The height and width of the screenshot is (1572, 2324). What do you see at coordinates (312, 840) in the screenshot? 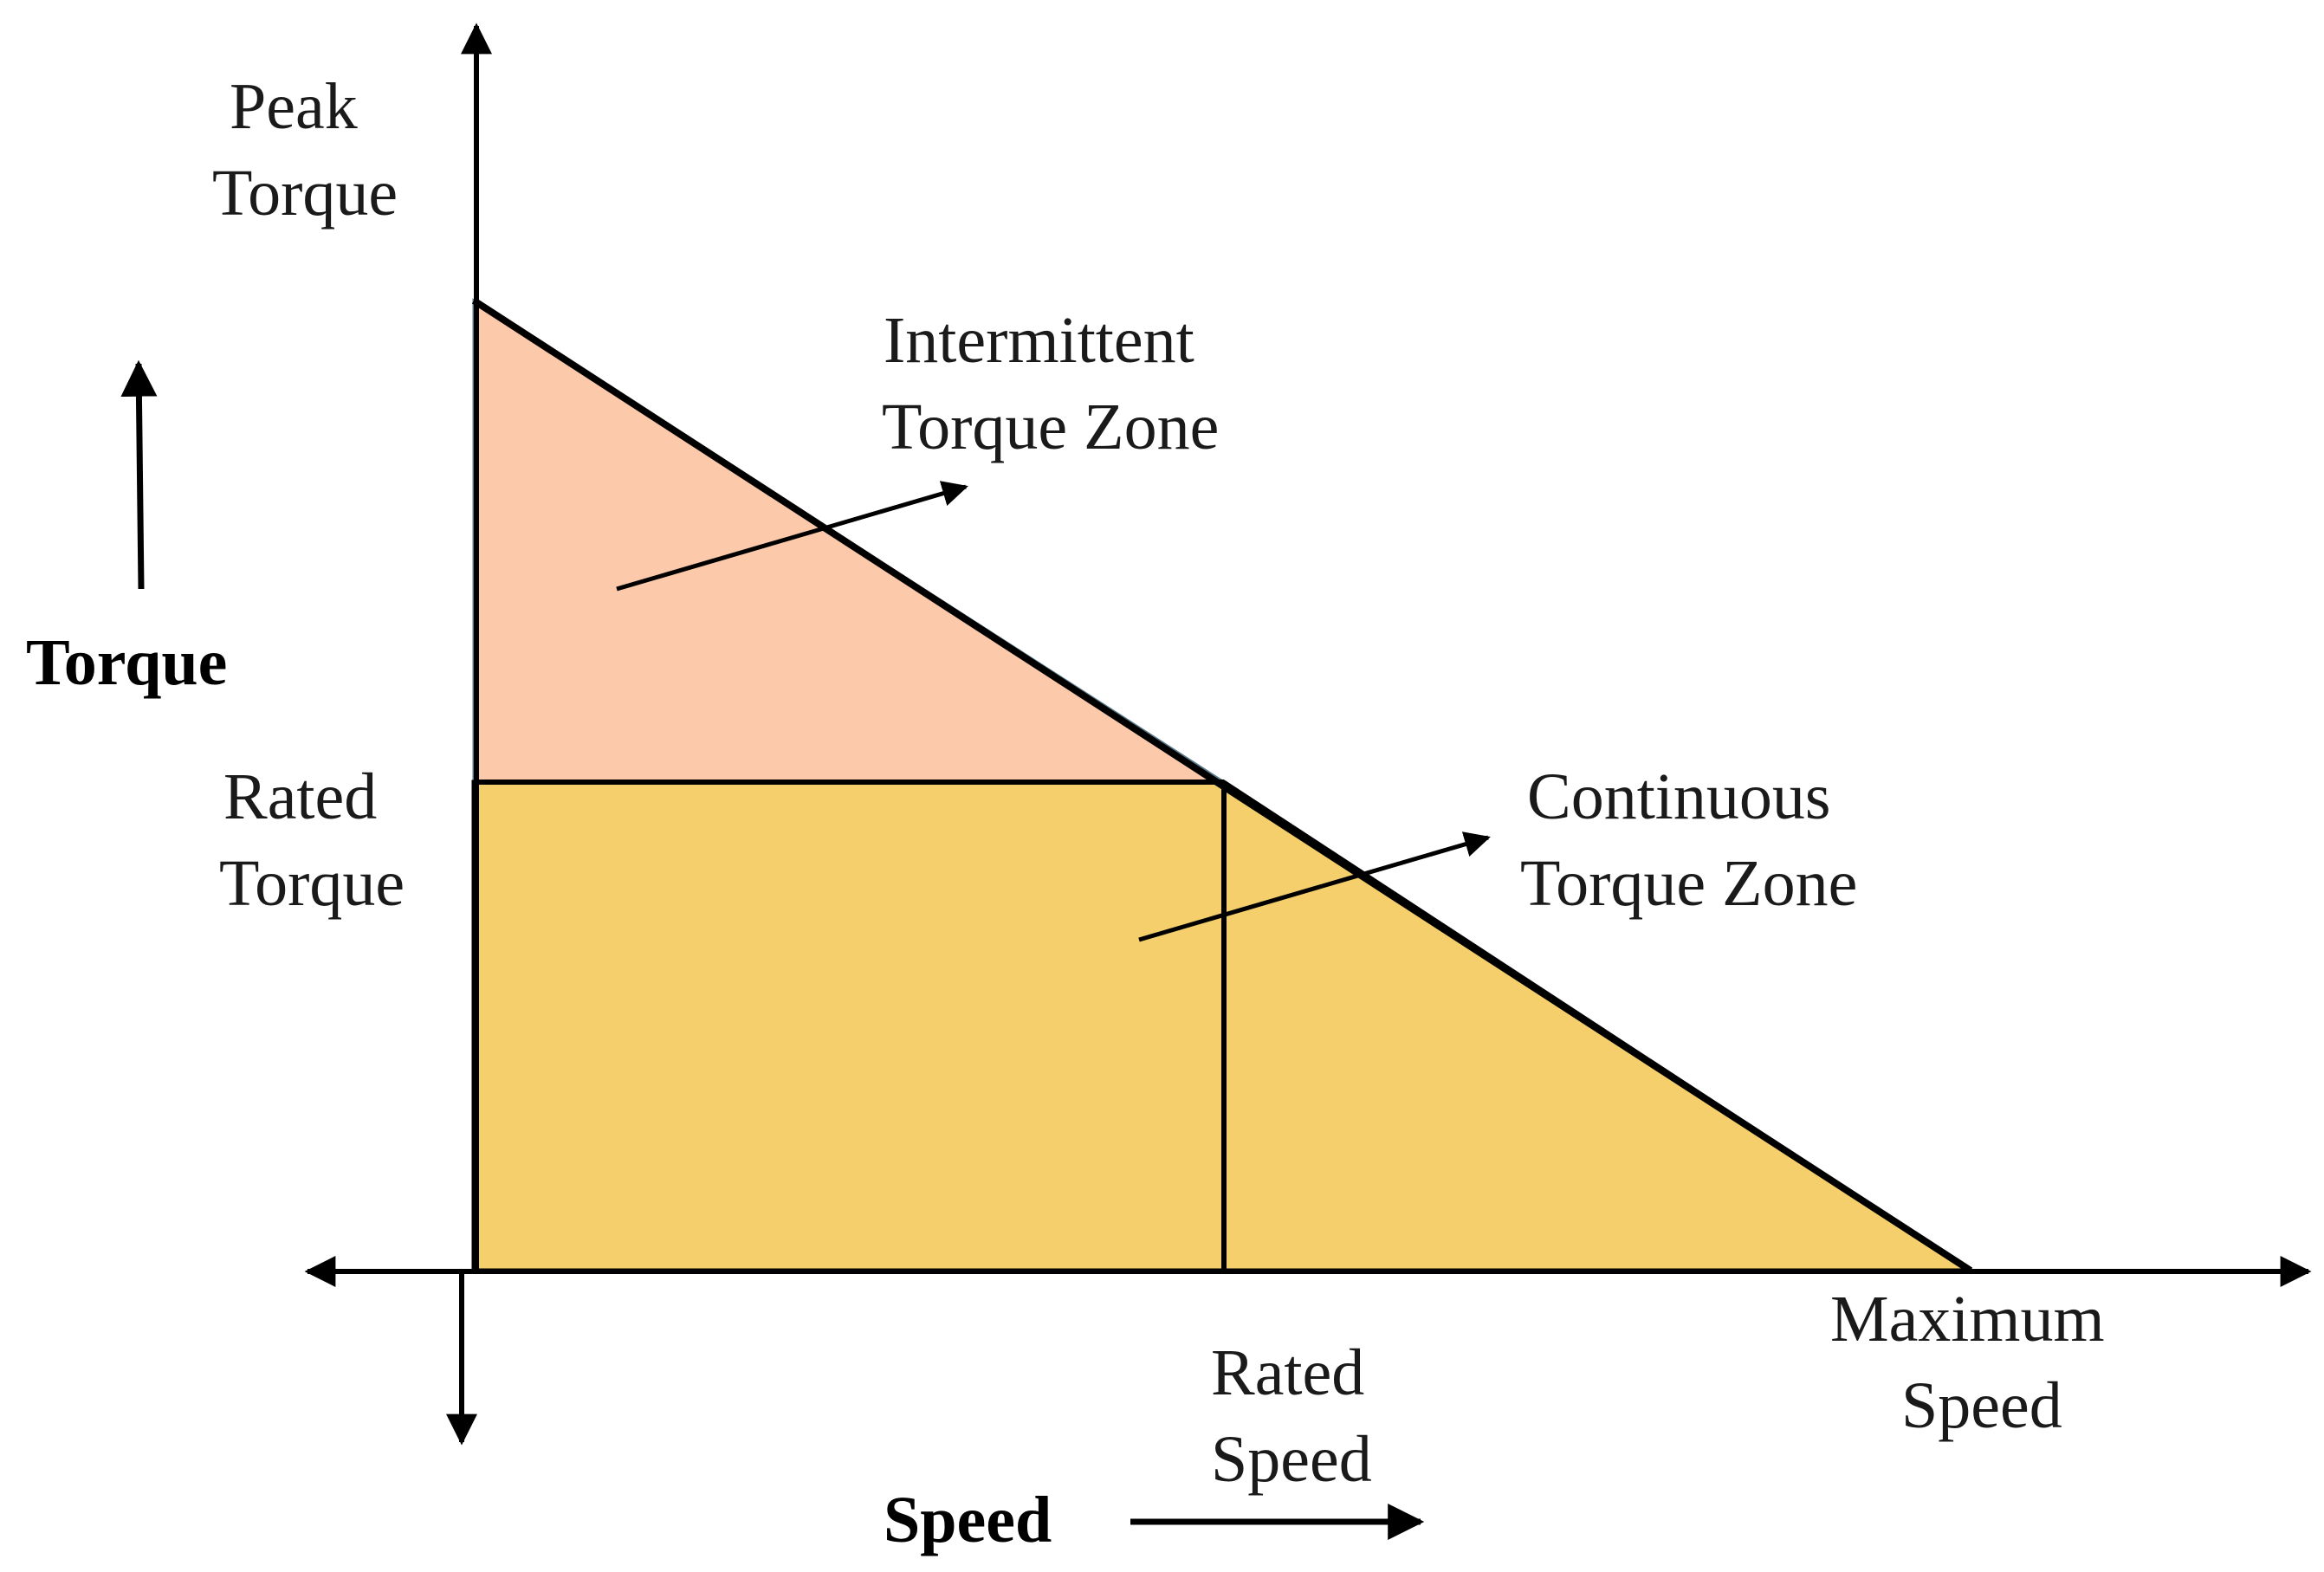
I see `rated-torque-label: Rated Torque` at bounding box center [312, 840].